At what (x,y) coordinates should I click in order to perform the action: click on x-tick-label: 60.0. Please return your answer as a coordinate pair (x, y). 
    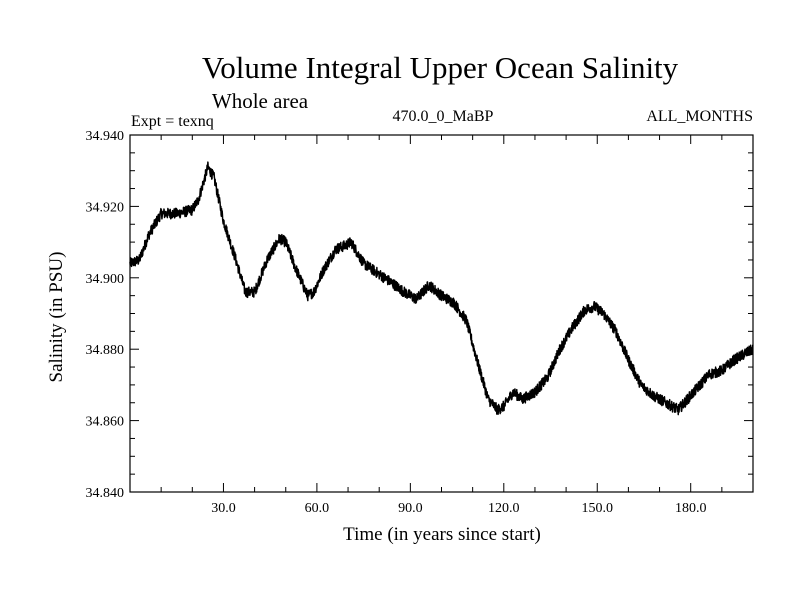
    Looking at the image, I should click on (317, 508).